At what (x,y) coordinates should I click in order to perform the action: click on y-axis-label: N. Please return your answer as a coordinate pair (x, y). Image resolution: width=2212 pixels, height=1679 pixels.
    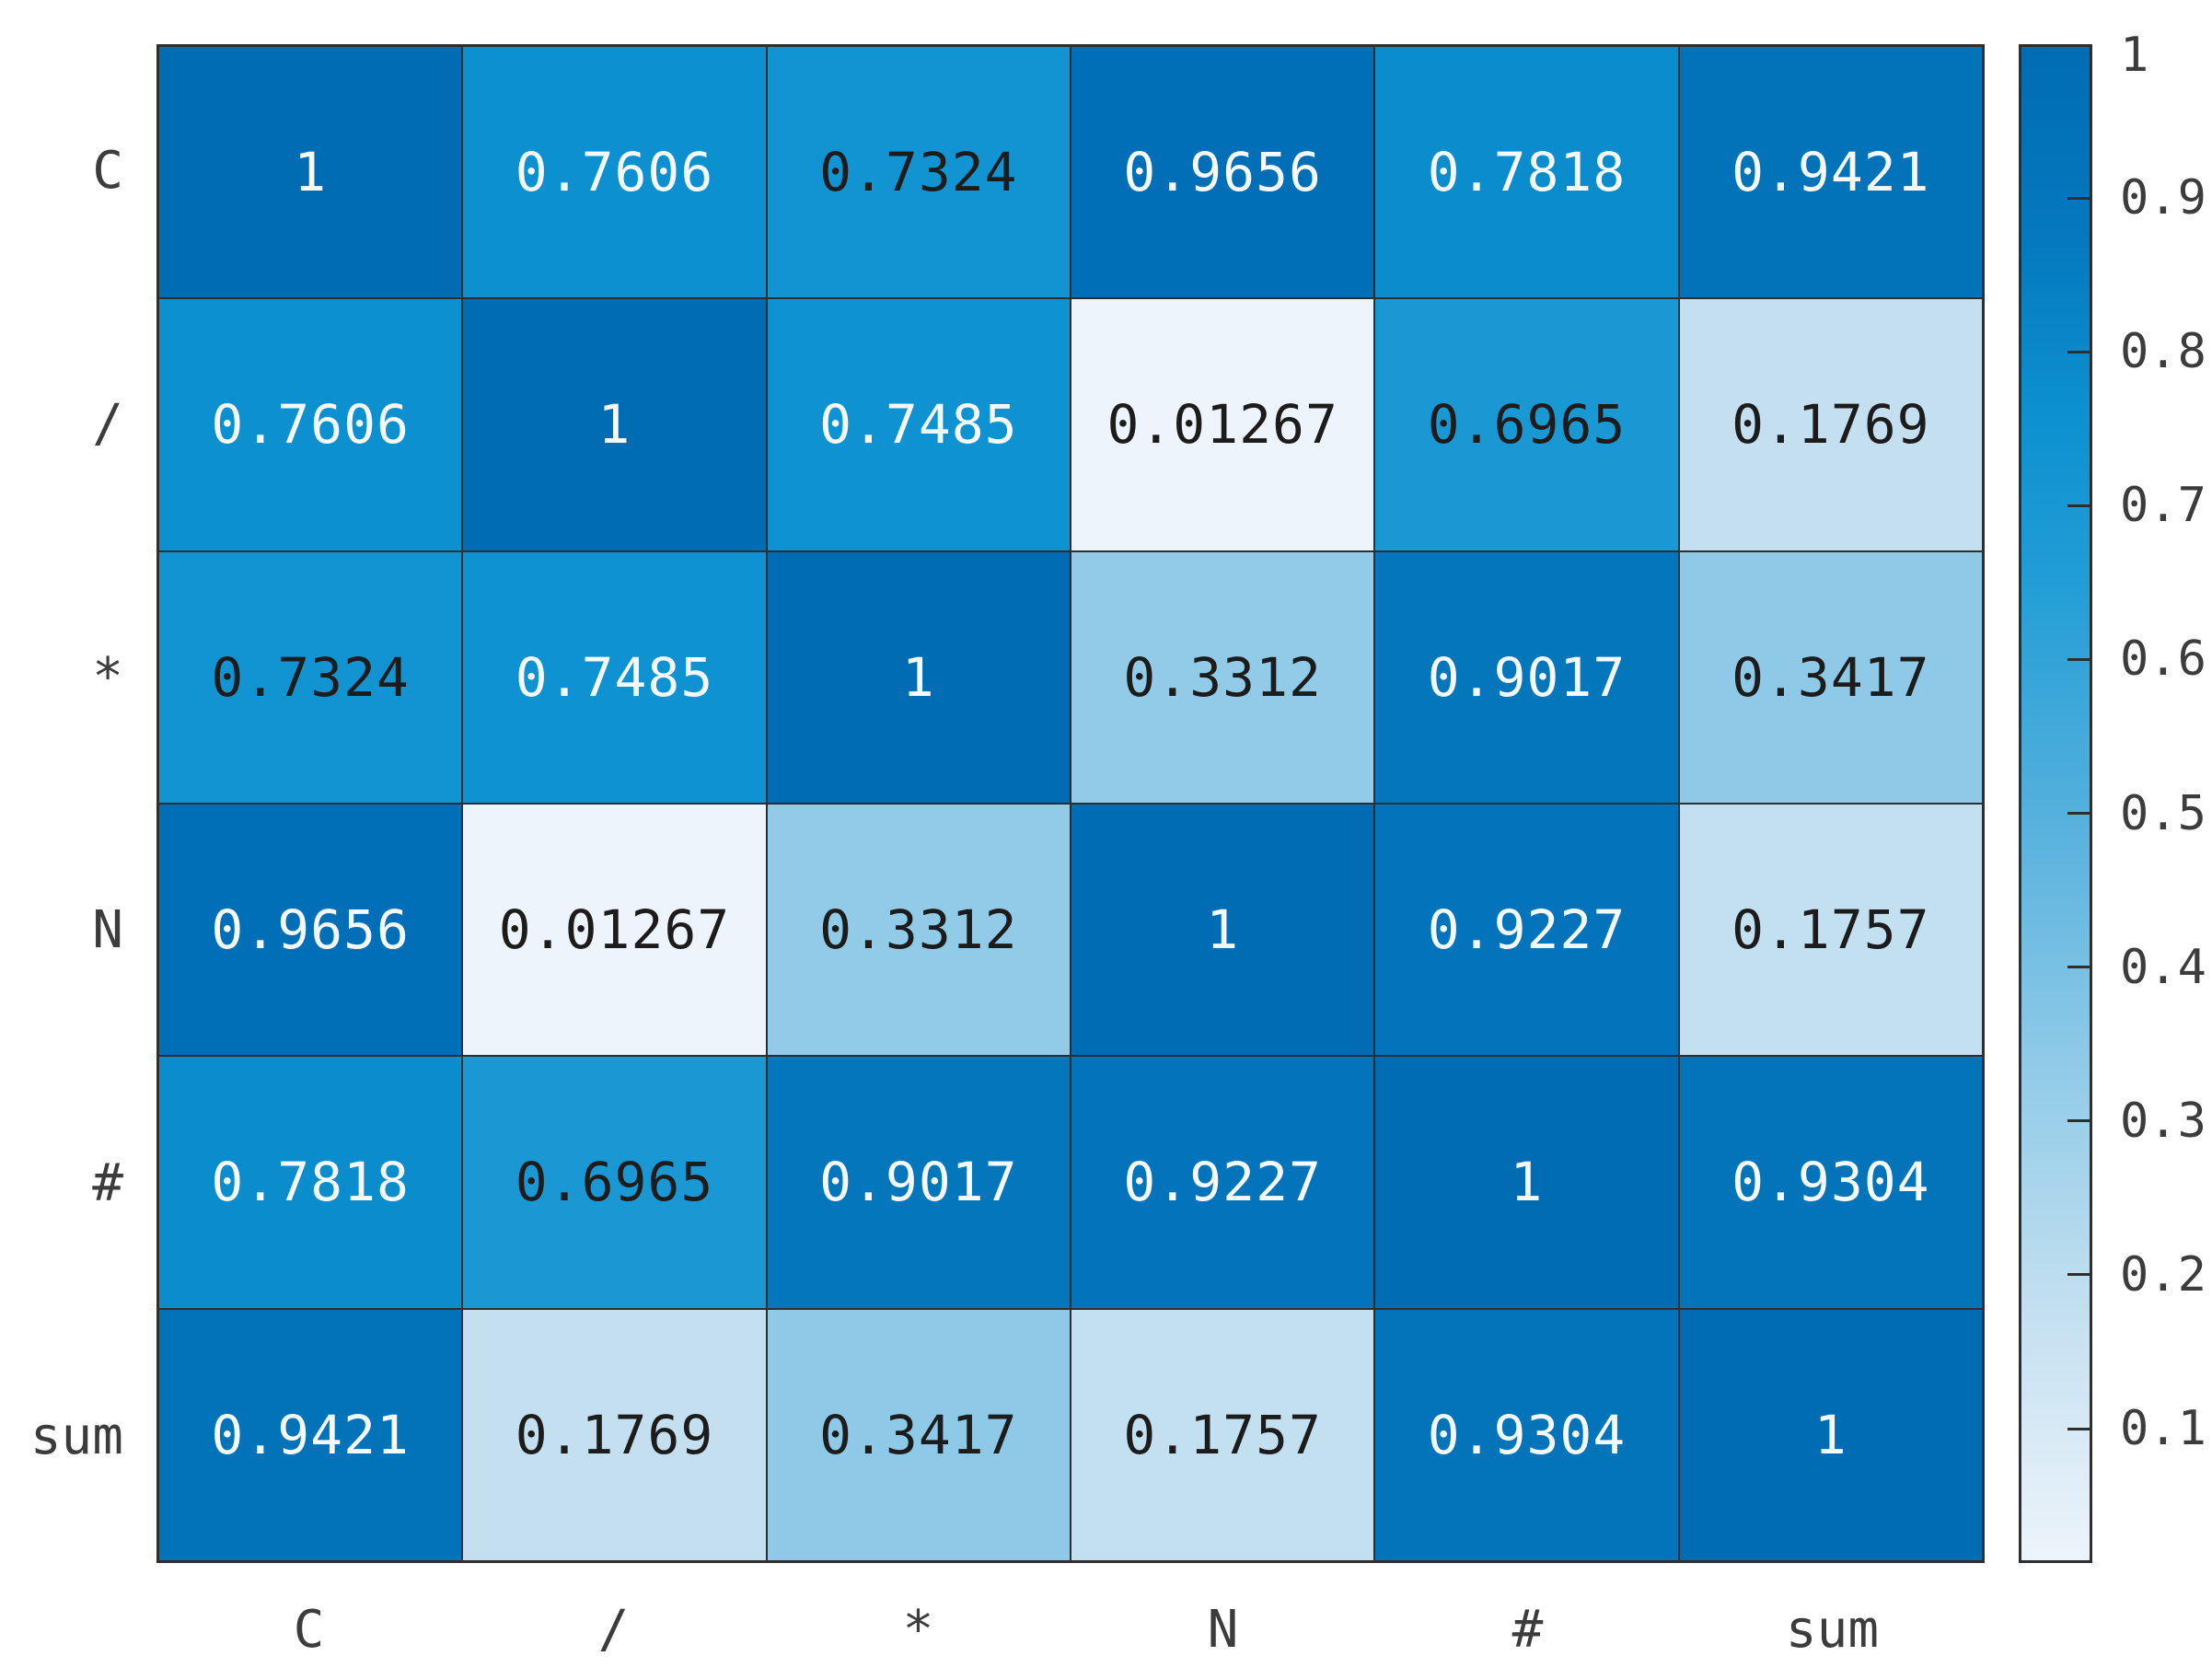
    Looking at the image, I should click on (107, 930).